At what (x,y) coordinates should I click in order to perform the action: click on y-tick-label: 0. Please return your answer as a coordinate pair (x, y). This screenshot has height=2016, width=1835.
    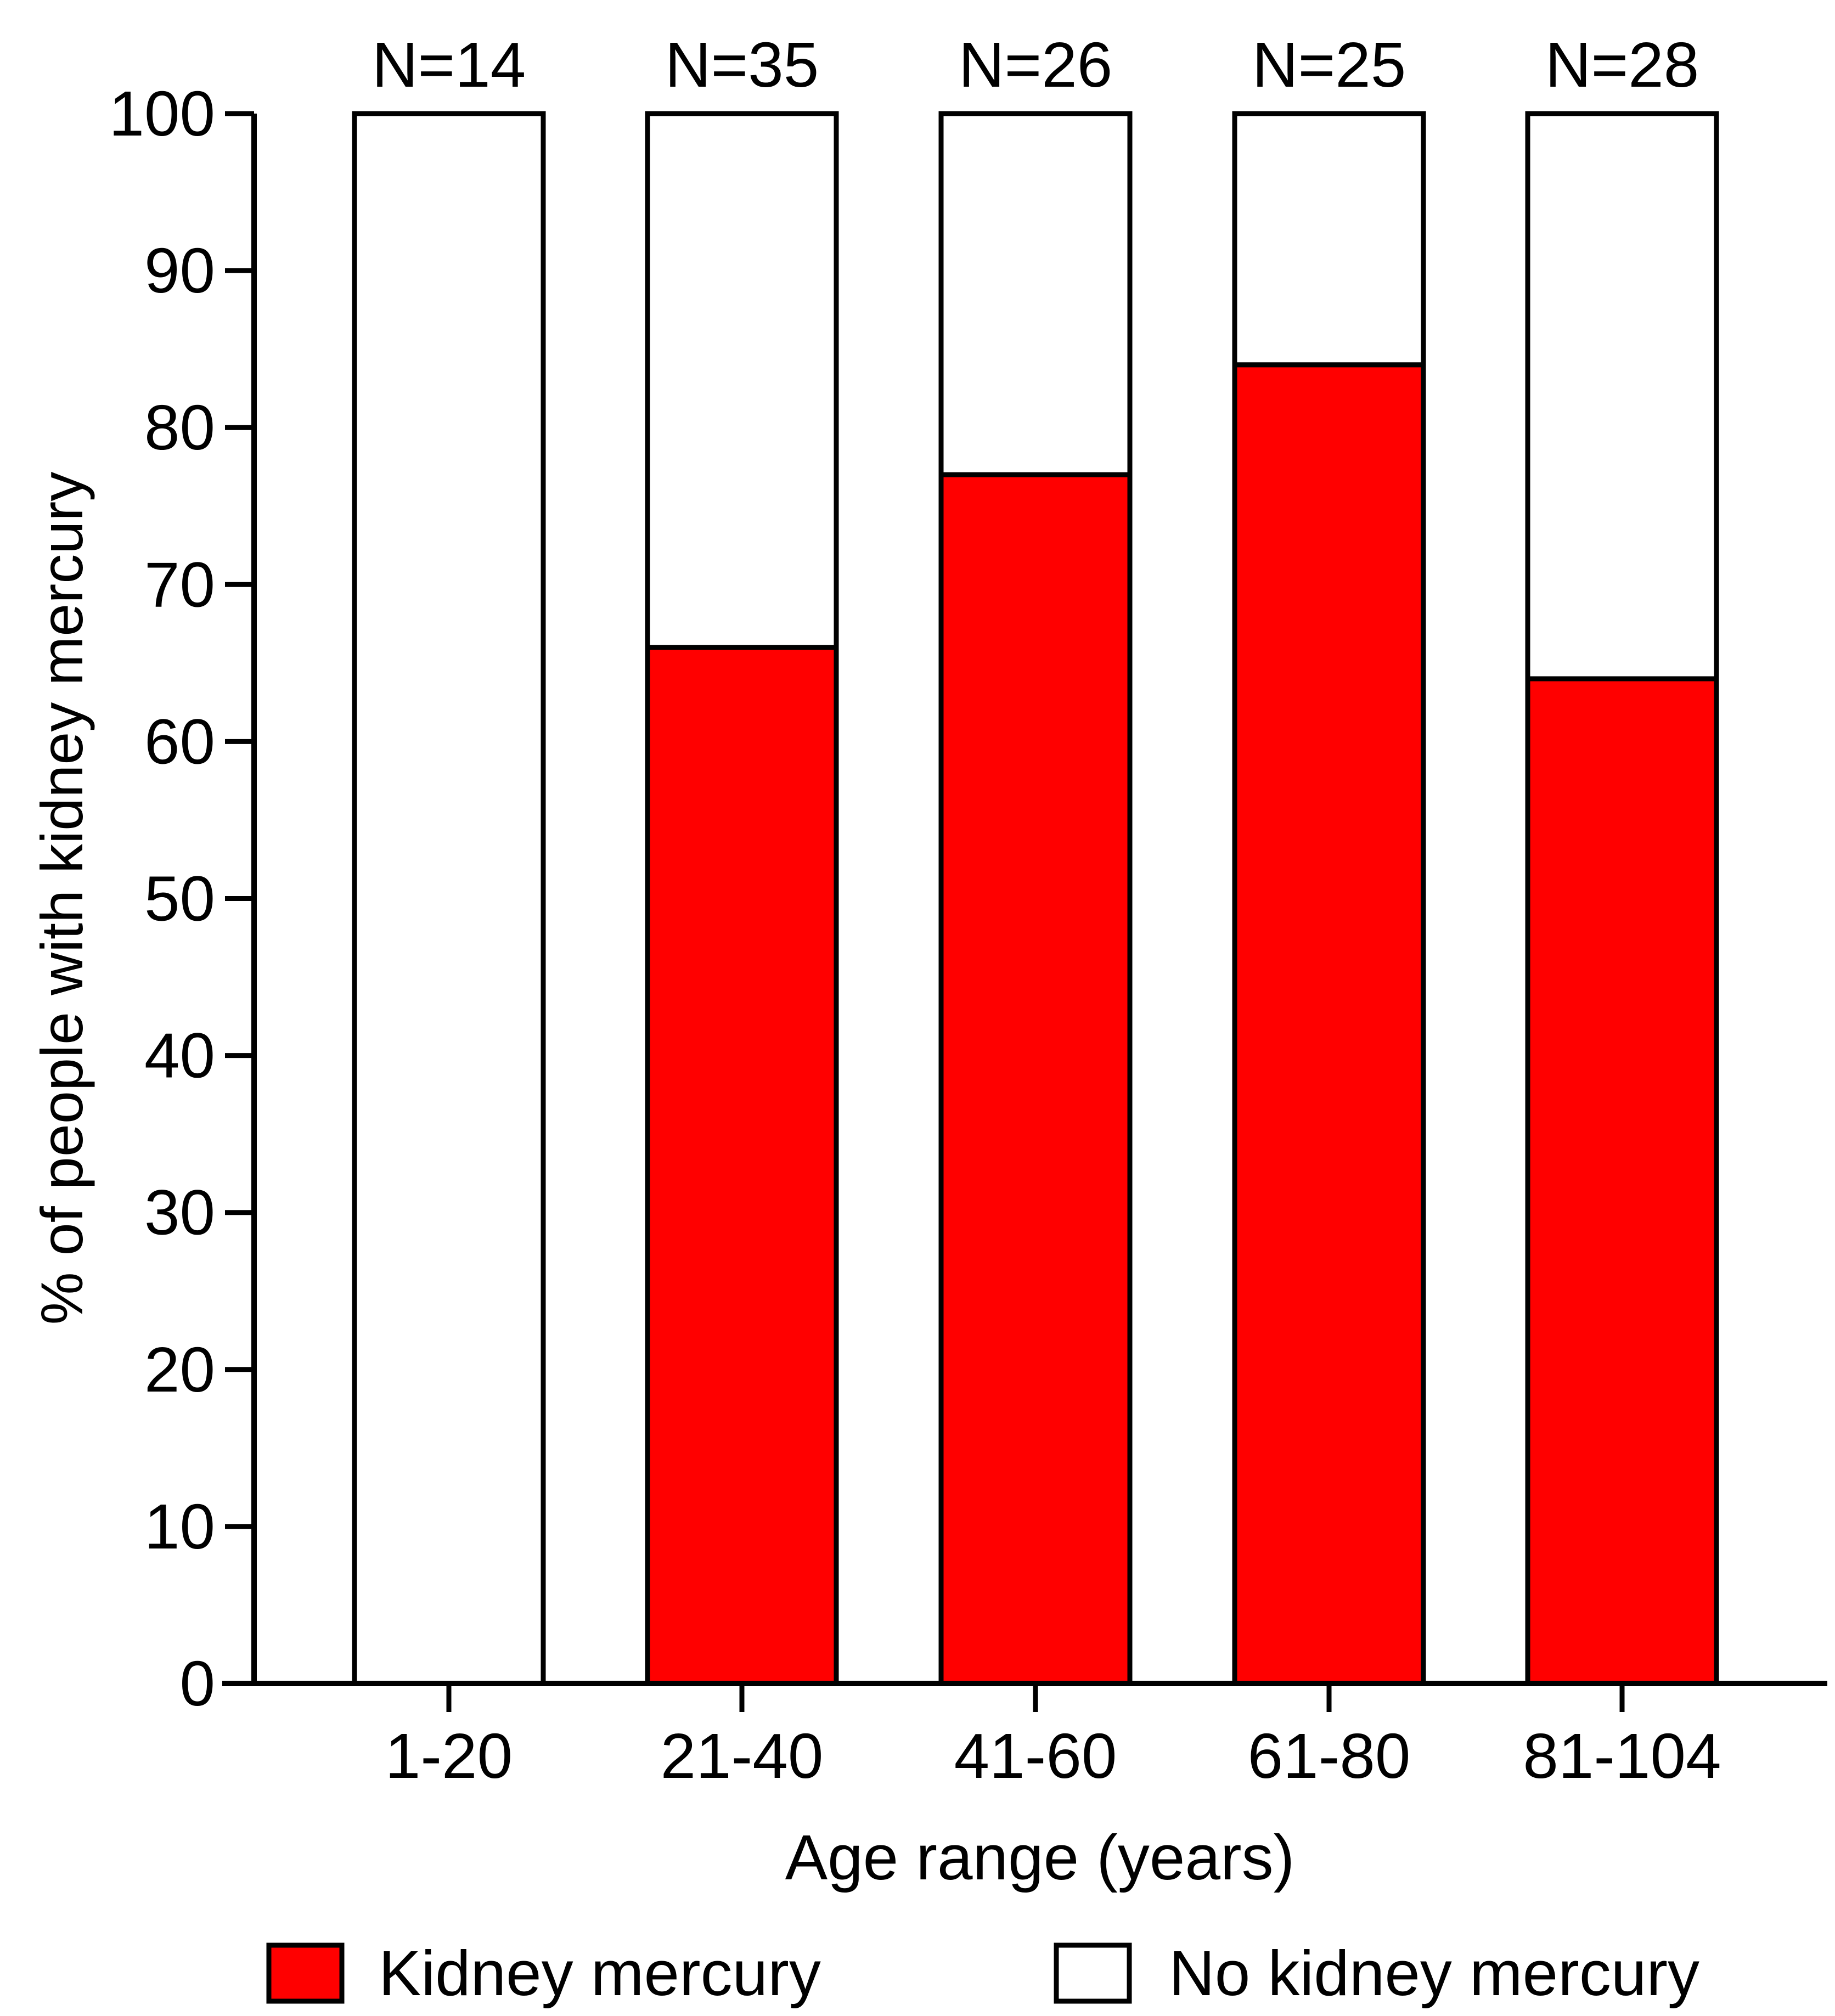
    Looking at the image, I should click on (197, 1683).